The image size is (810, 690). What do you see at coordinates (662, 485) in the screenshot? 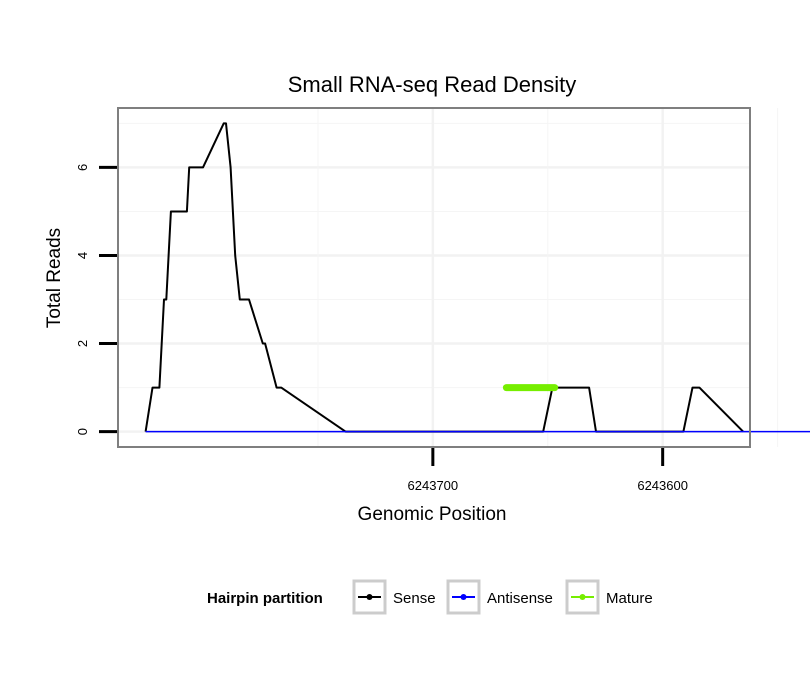
I see `x-tick-label: 6243600` at bounding box center [662, 485].